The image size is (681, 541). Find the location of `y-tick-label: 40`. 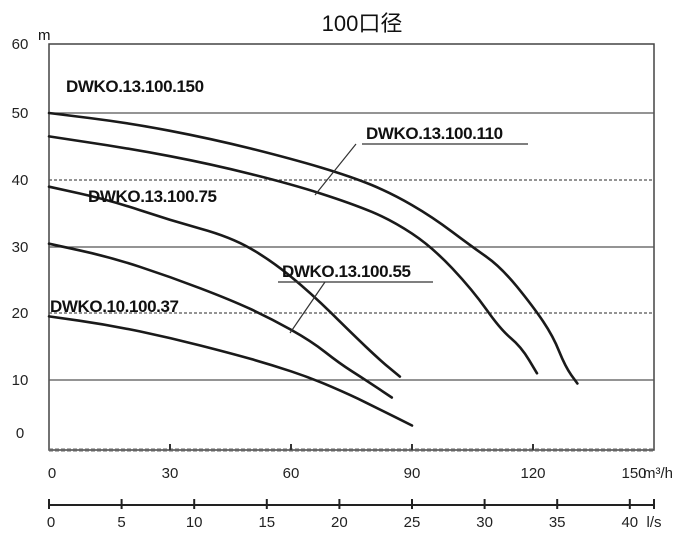

y-tick-label: 40 is located at coordinates (20, 180).